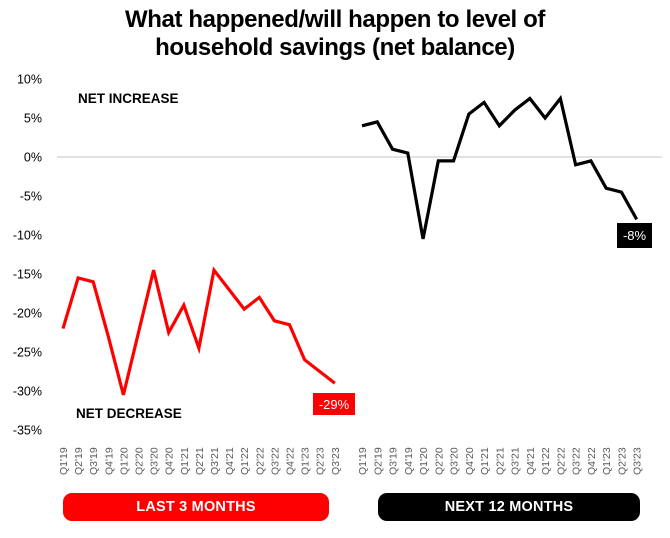 Image resolution: width=670 pixels, height=538 pixels. What do you see at coordinates (109, 461) in the screenshot?
I see `x-axis-tick-label-left: Q4'19` at bounding box center [109, 461].